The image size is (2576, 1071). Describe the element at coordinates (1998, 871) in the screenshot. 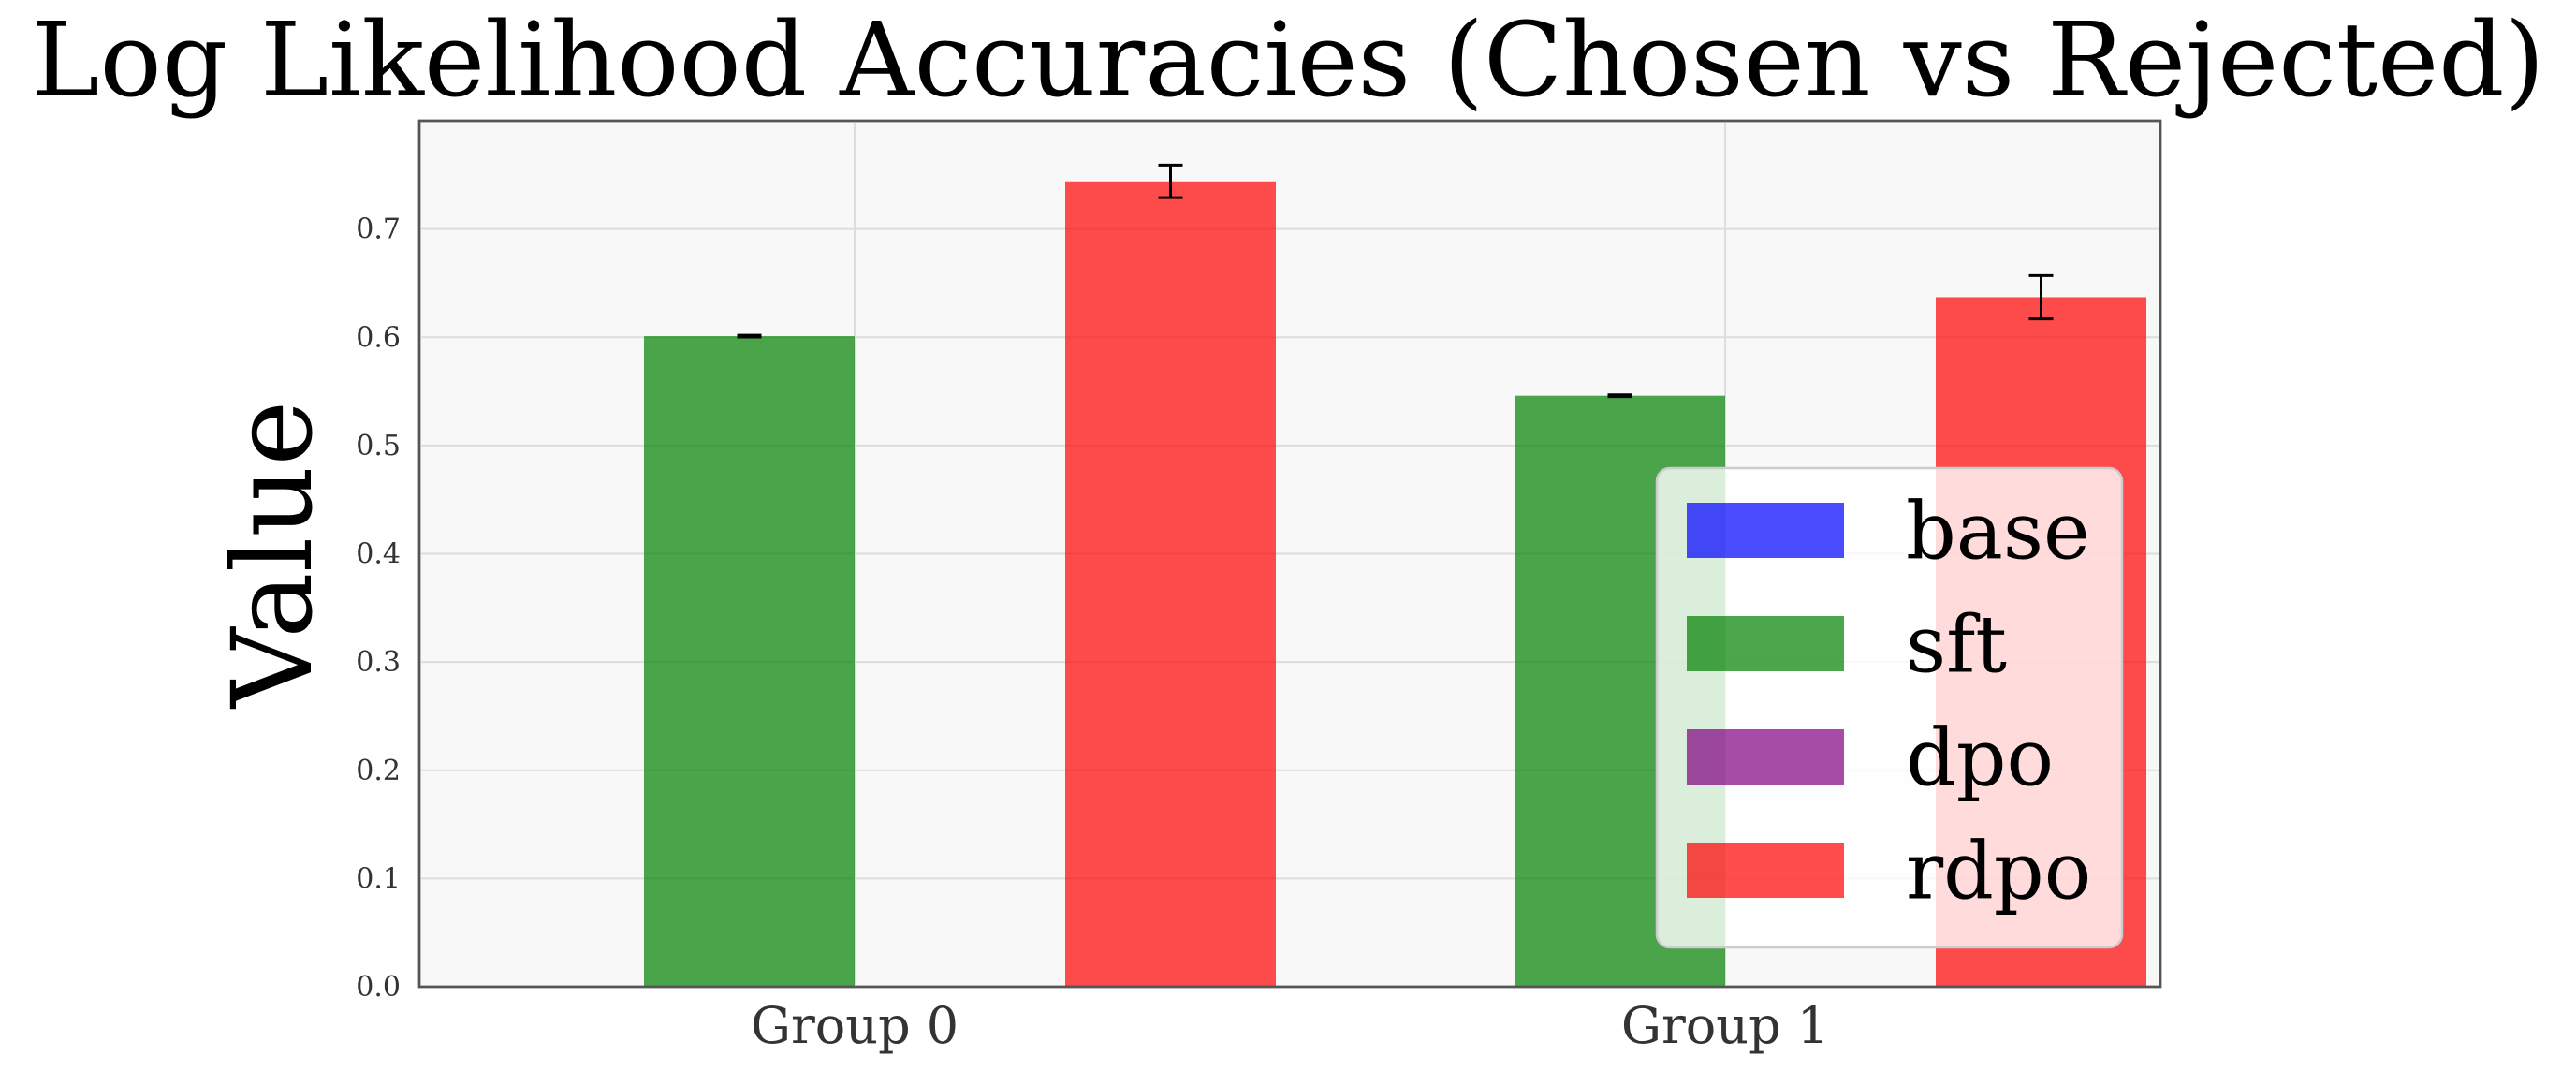

I see `legend-label-rdpo: rdpo` at that location.